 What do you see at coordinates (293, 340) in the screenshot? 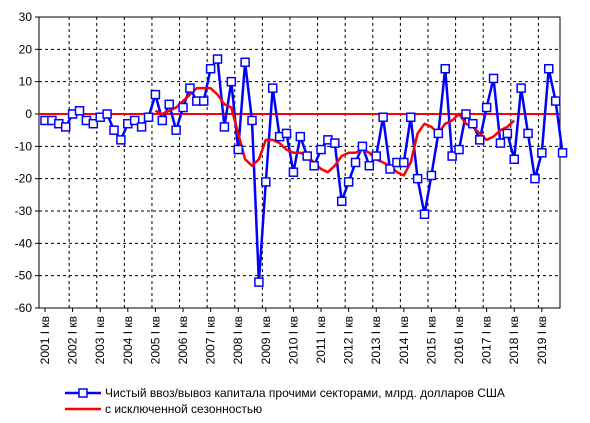
I see `x-tick-label: 2010 I кв` at bounding box center [293, 340].